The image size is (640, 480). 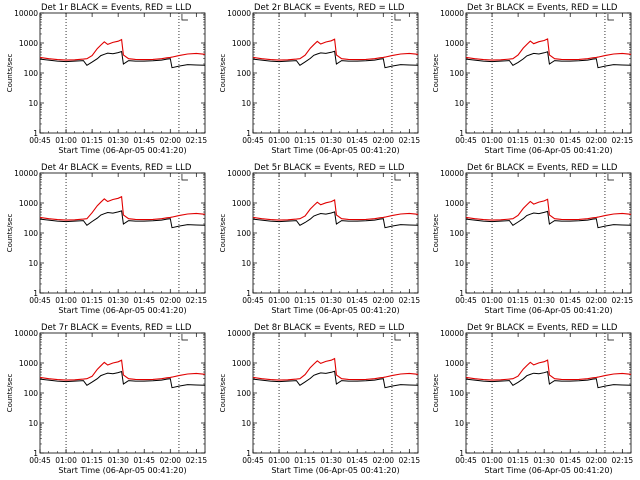 I want to click on panel-title: Det 2r BLACK = Events, RED = LLD, so click(x=329, y=8).